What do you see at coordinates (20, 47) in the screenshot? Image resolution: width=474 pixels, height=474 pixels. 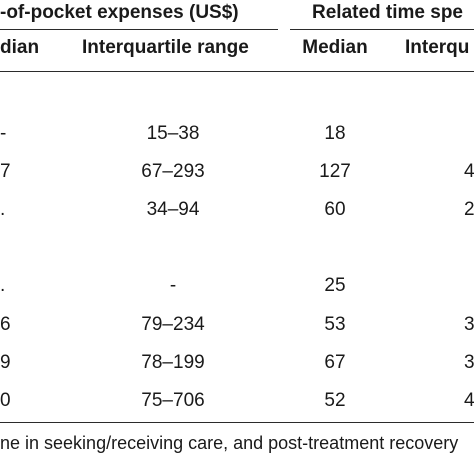 I see `subheader-median-left: dian` at bounding box center [20, 47].